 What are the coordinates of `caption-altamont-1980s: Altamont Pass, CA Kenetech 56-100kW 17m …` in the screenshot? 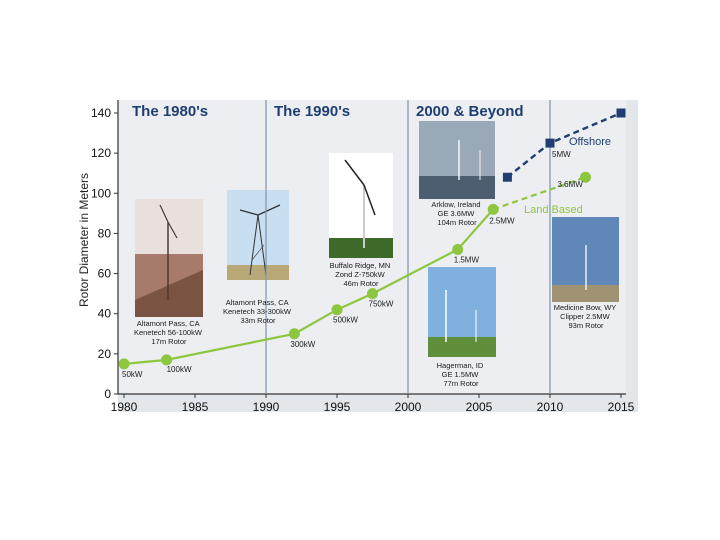 It's located at (169, 332).